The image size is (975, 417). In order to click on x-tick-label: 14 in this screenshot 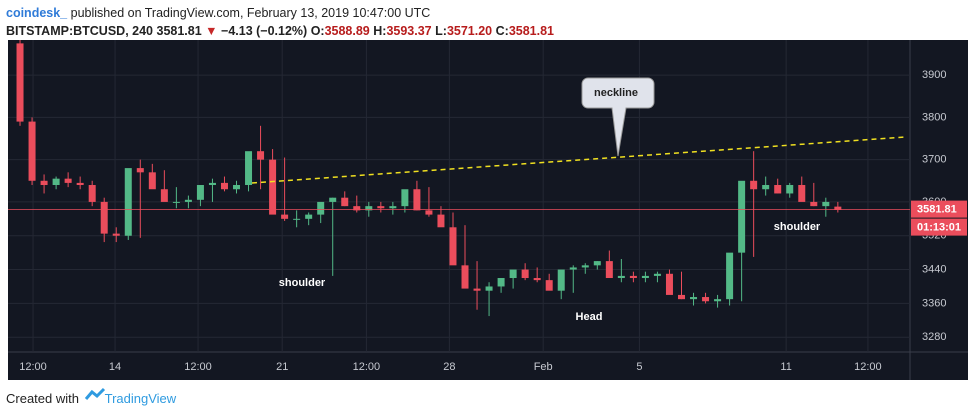, I will do `click(115, 367)`.